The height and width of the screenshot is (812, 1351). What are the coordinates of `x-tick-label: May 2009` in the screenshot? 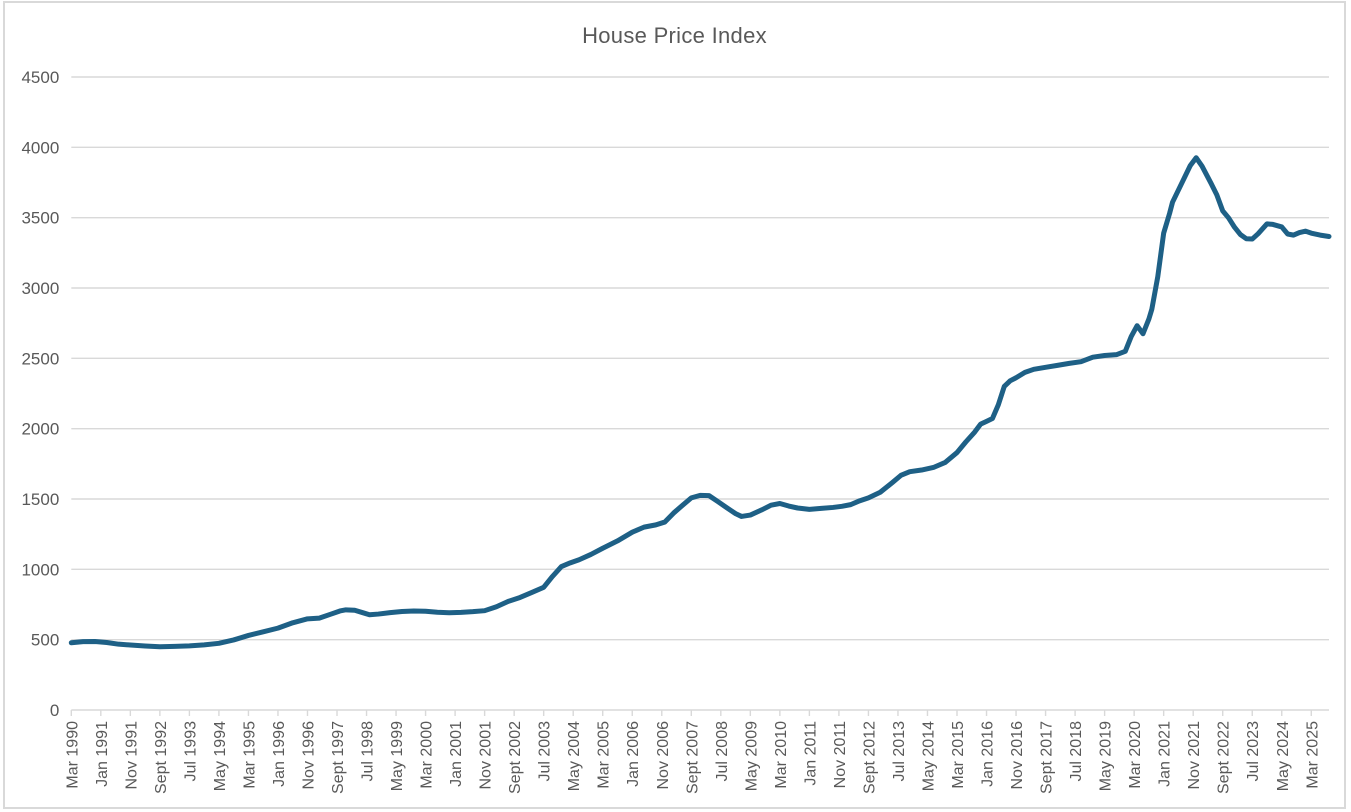 It's located at (751, 756).